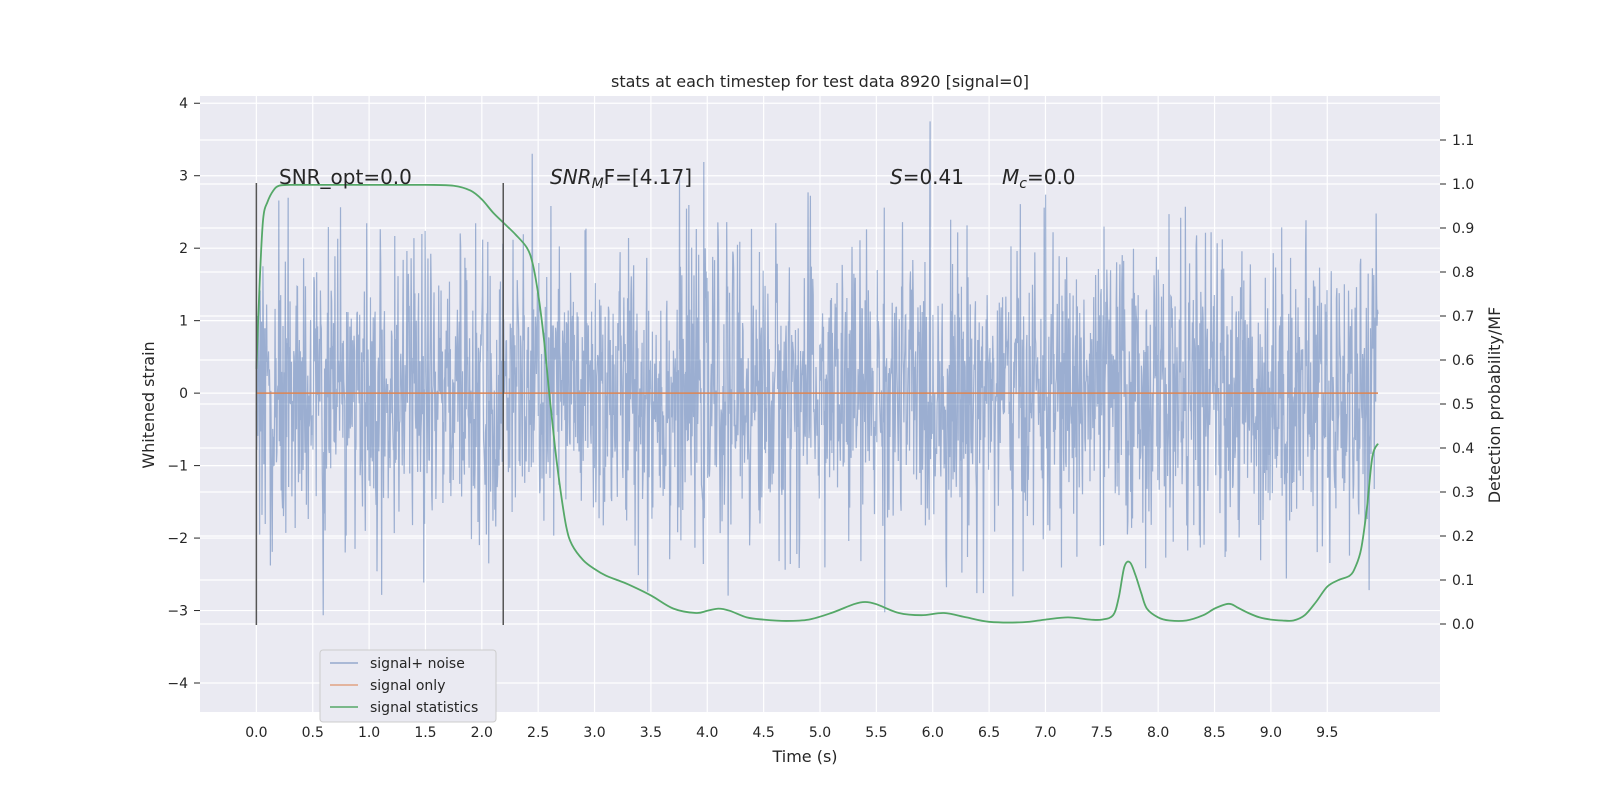  Describe the element at coordinates (369, 733) in the screenshot. I see `x-tick-label: 1.0` at that location.